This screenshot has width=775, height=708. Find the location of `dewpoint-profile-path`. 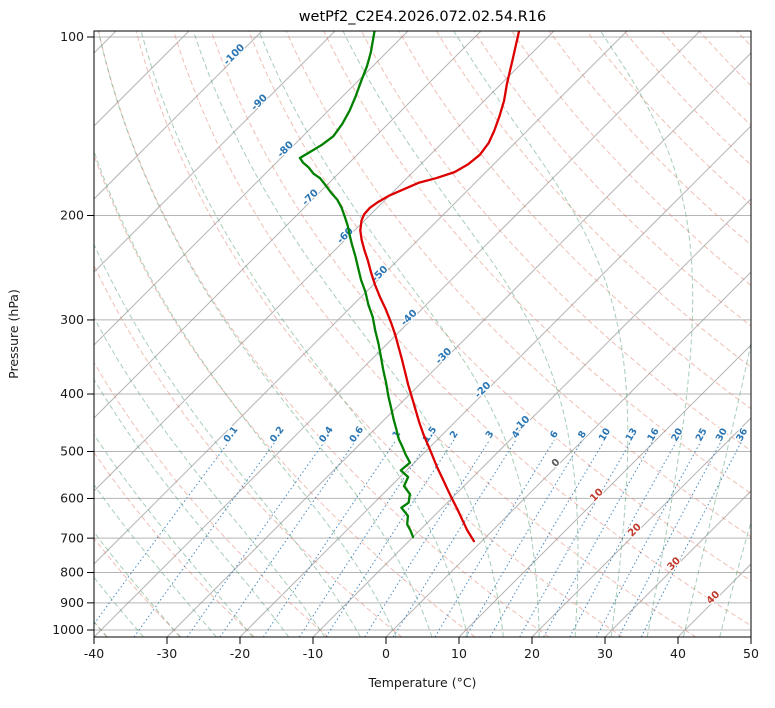

dewpoint-profile-path is located at coordinates (356, 285).